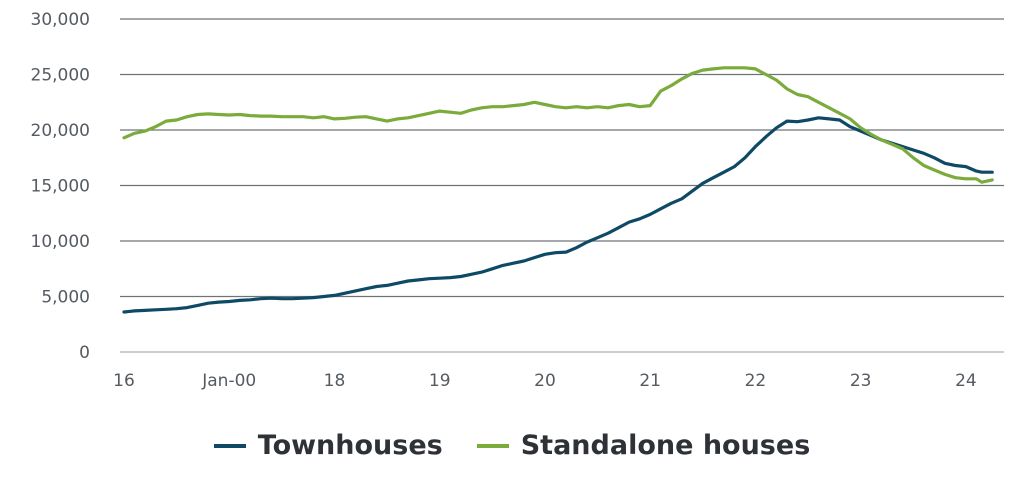 This screenshot has height=501, width=1024. Describe the element at coordinates (440, 381) in the screenshot. I see `x-tick-label: 19` at that location.